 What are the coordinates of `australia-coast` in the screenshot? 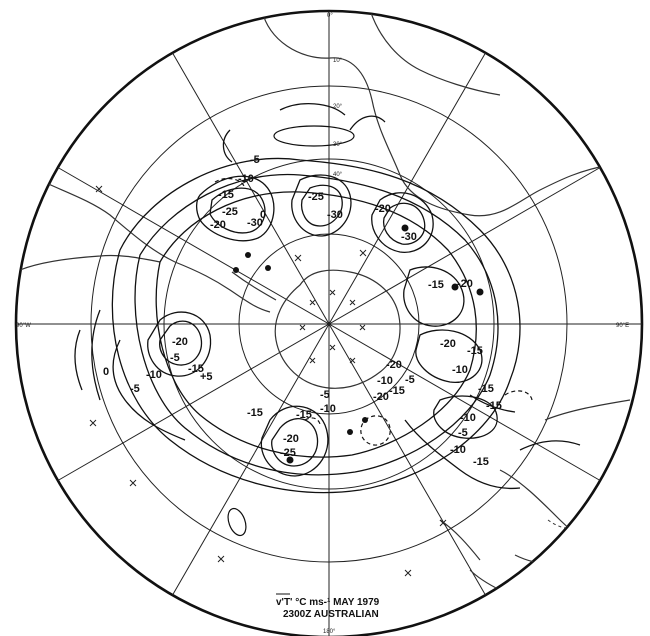 It's located at (565, 473).